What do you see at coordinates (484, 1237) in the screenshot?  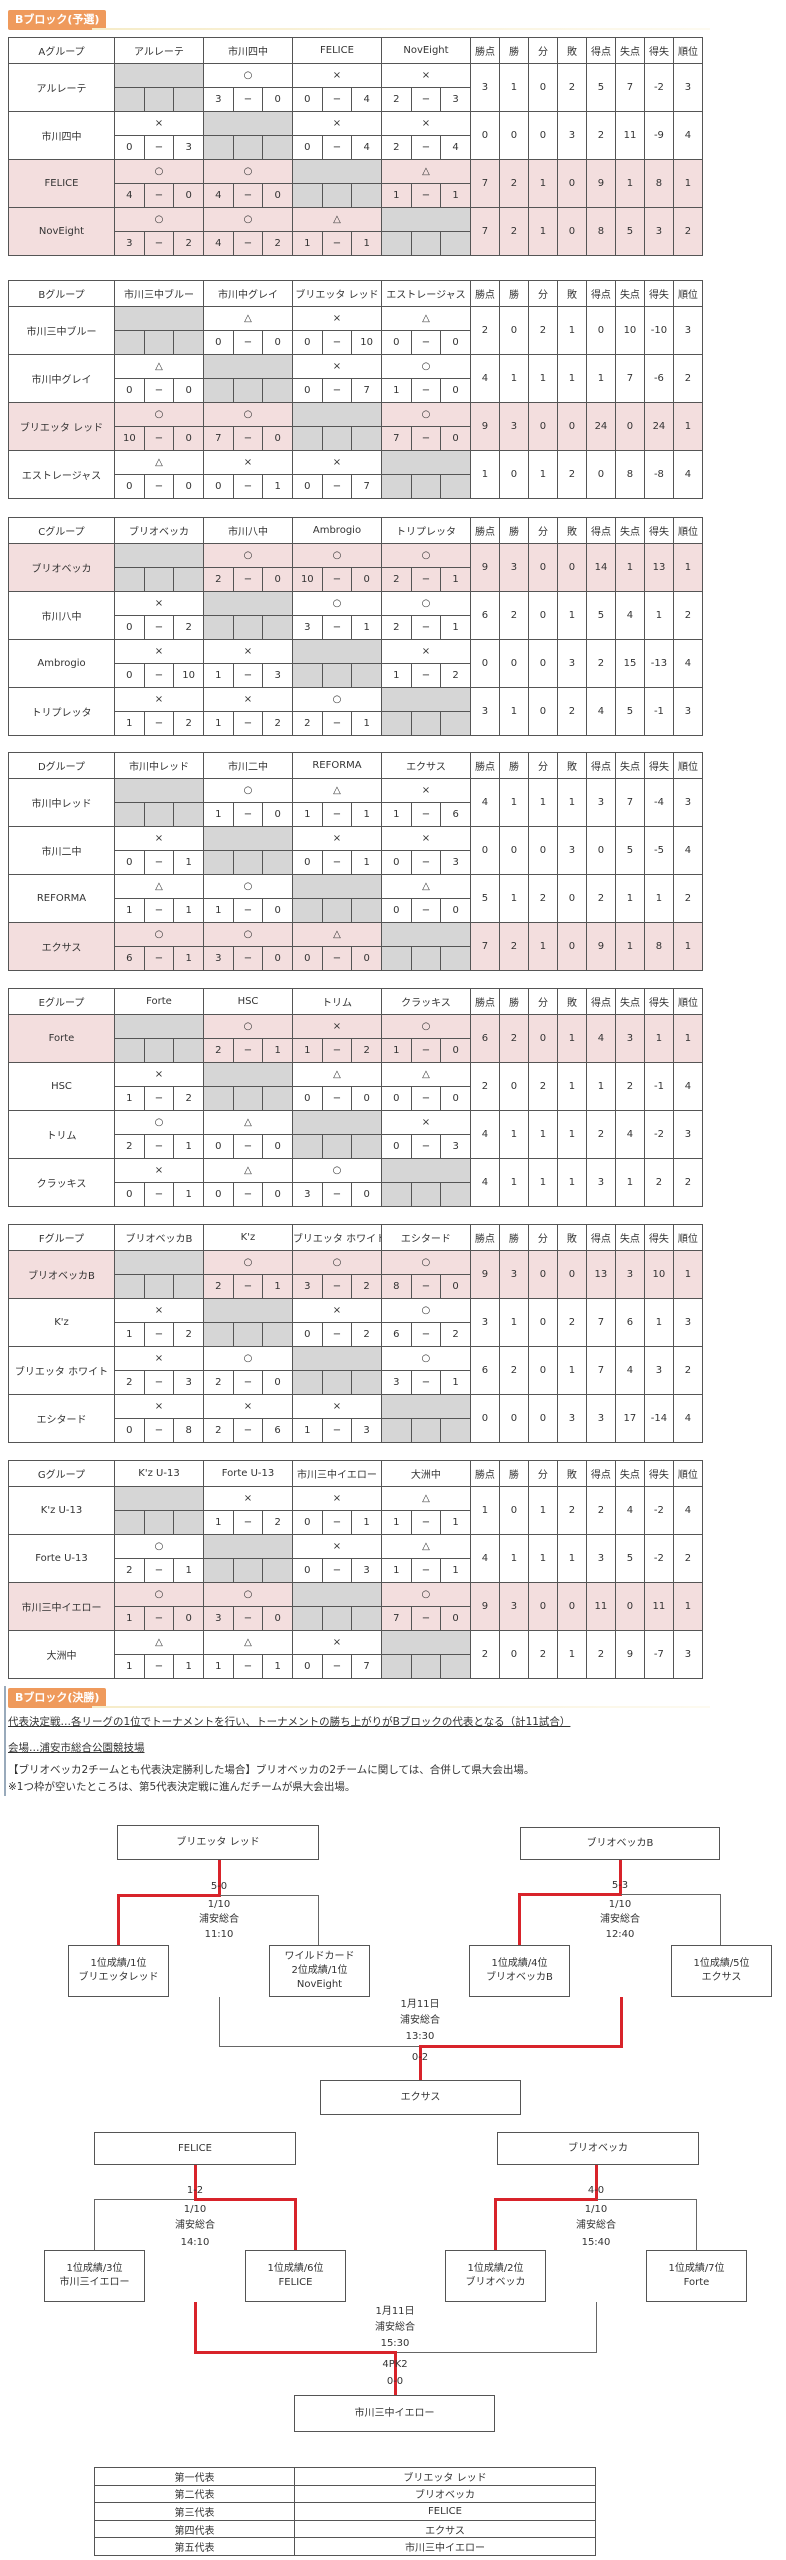 I see `stat-header: 勝点` at bounding box center [484, 1237].